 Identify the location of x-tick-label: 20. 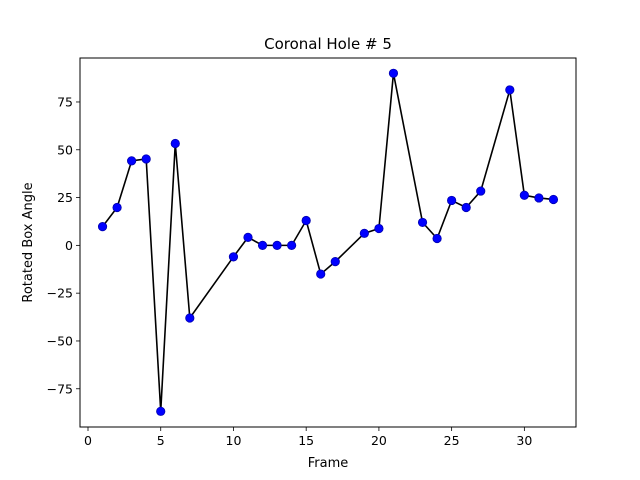
(379, 440).